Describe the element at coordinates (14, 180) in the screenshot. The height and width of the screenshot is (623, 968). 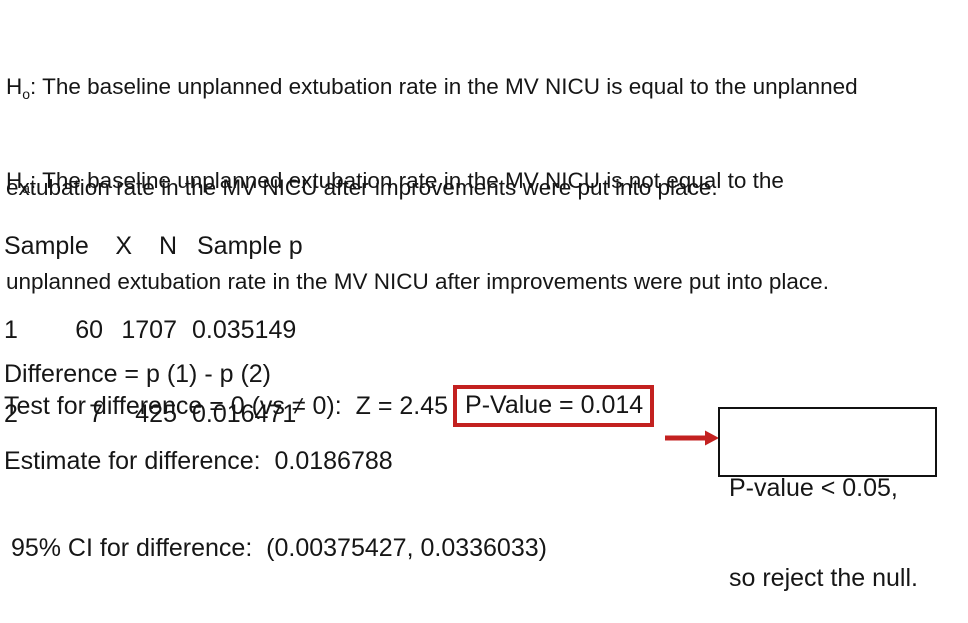
I see `ha-symbol: H` at that location.